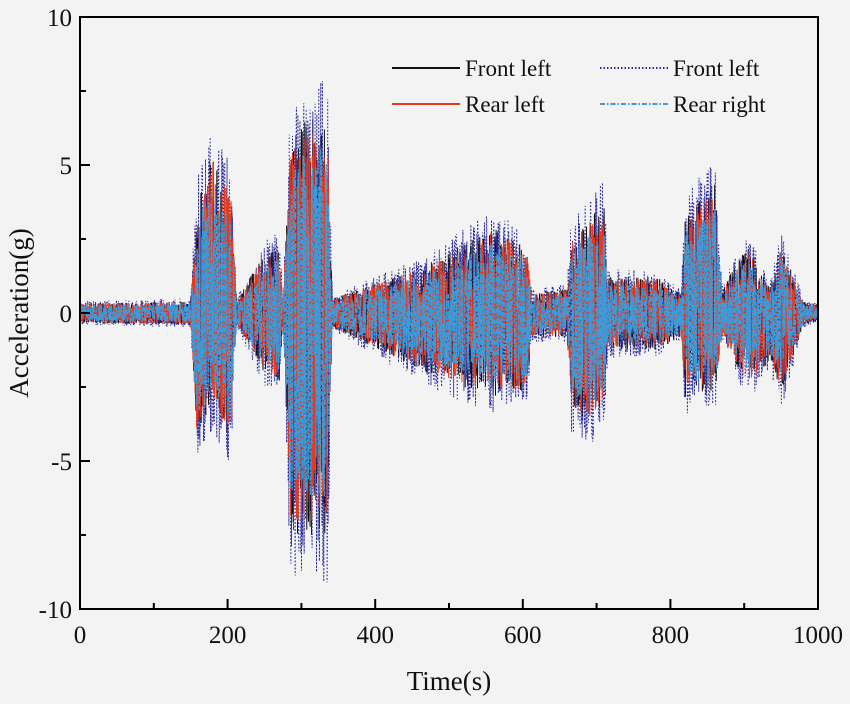 The height and width of the screenshot is (704, 850). Describe the element at coordinates (505, 104) in the screenshot. I see `legend-label: Rear left` at that location.